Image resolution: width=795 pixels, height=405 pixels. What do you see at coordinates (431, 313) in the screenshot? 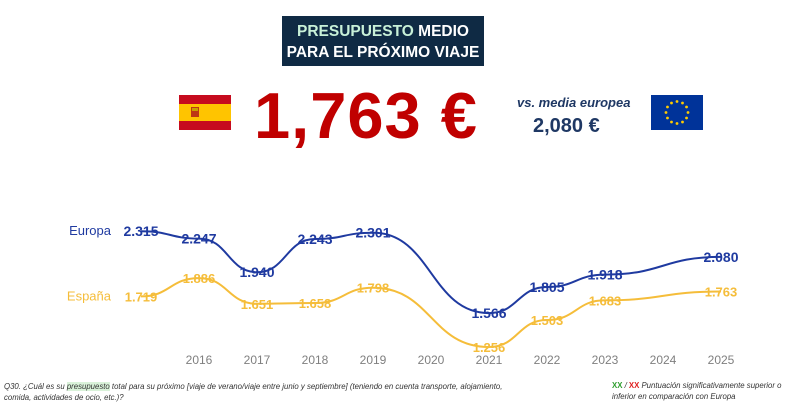
I see `series-line-espana` at bounding box center [431, 313].